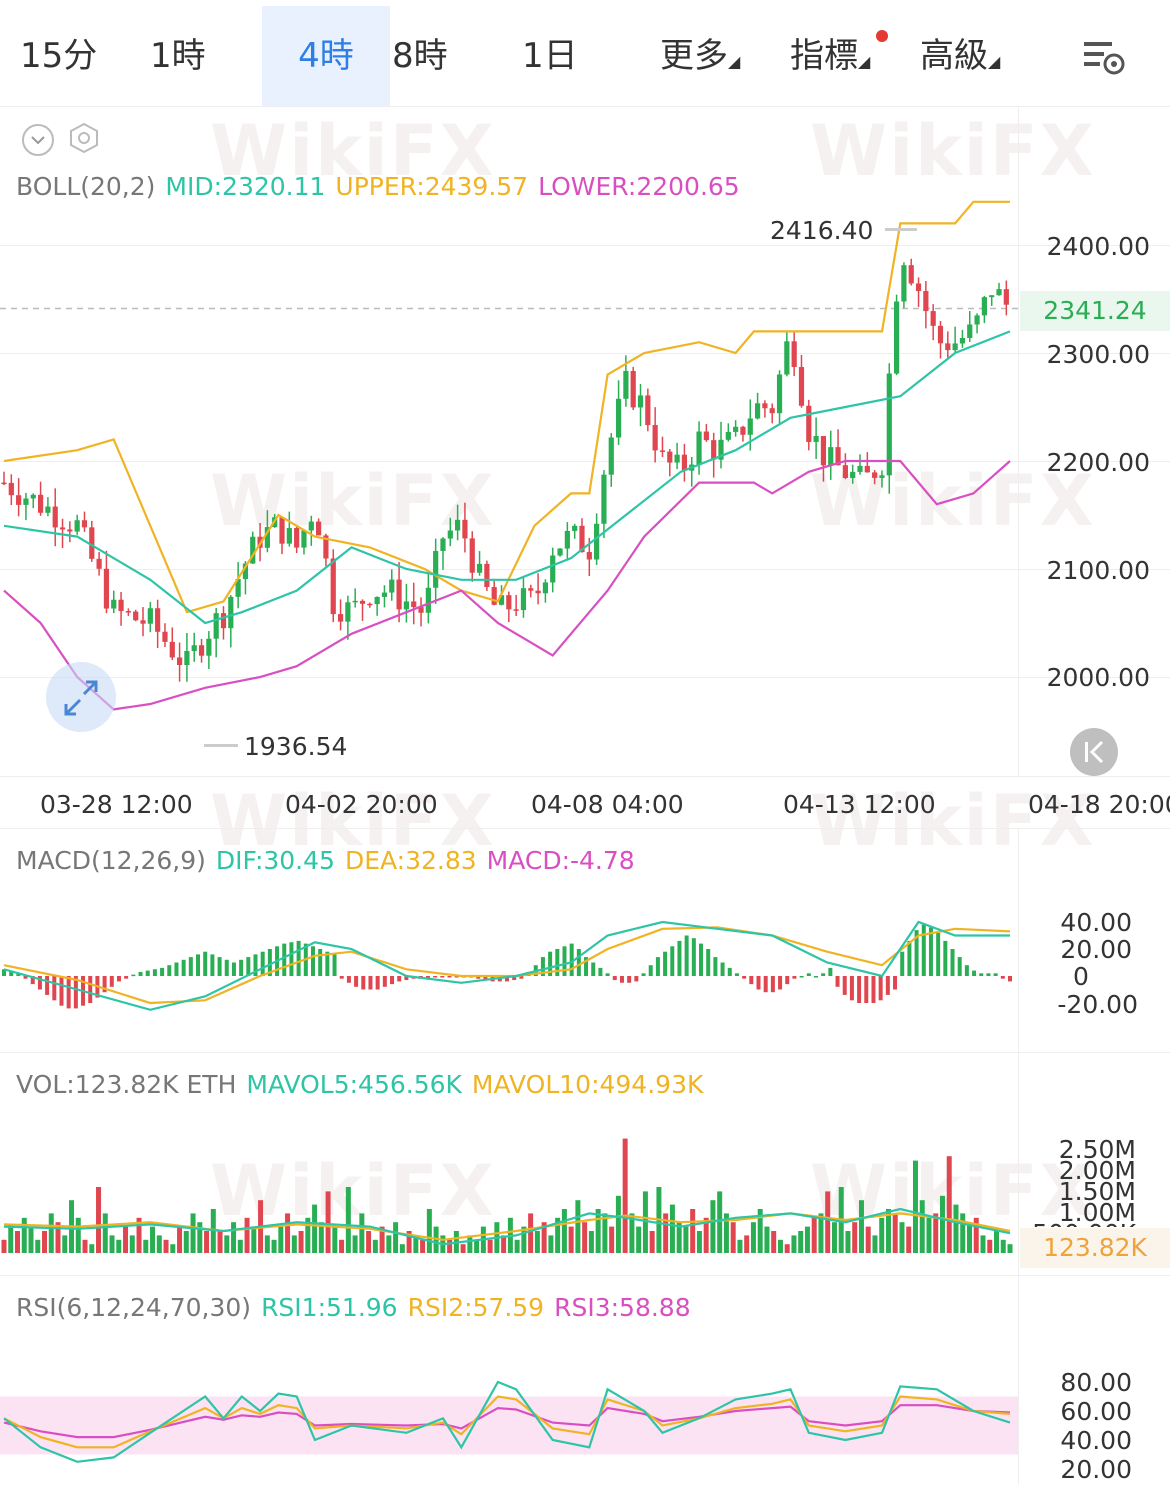 This screenshot has width=1170, height=1485. Describe the element at coordinates (1018, 441) in the screenshot. I see `axis-divider` at that location.